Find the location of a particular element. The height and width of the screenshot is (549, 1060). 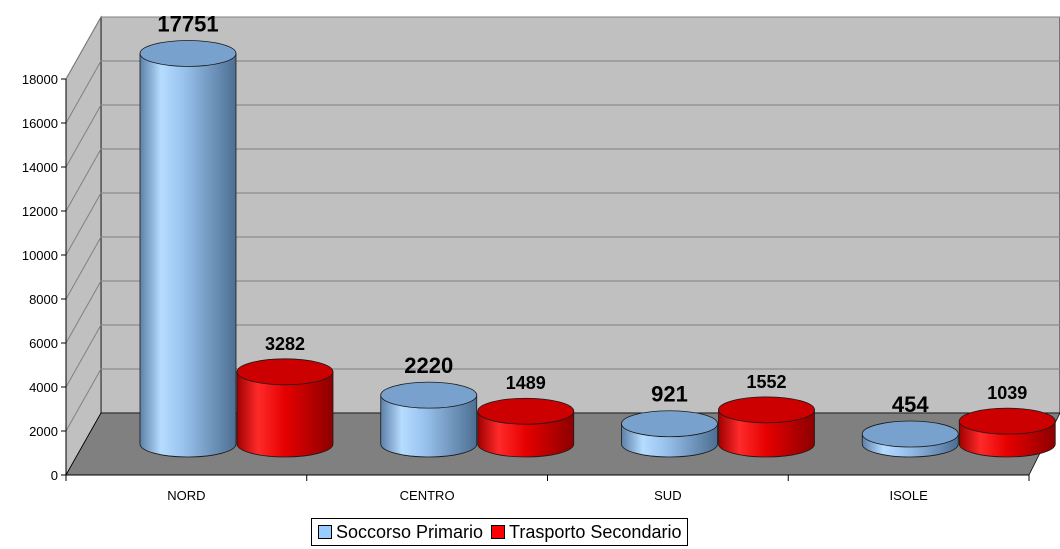

data-label: 1552 is located at coordinates (766, 382).